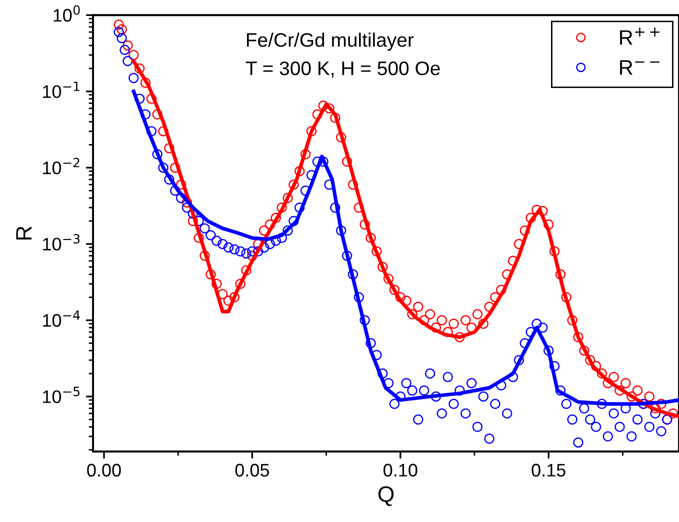  What do you see at coordinates (252, 470) in the screenshot?
I see `x-tick-label: 0.05` at bounding box center [252, 470].